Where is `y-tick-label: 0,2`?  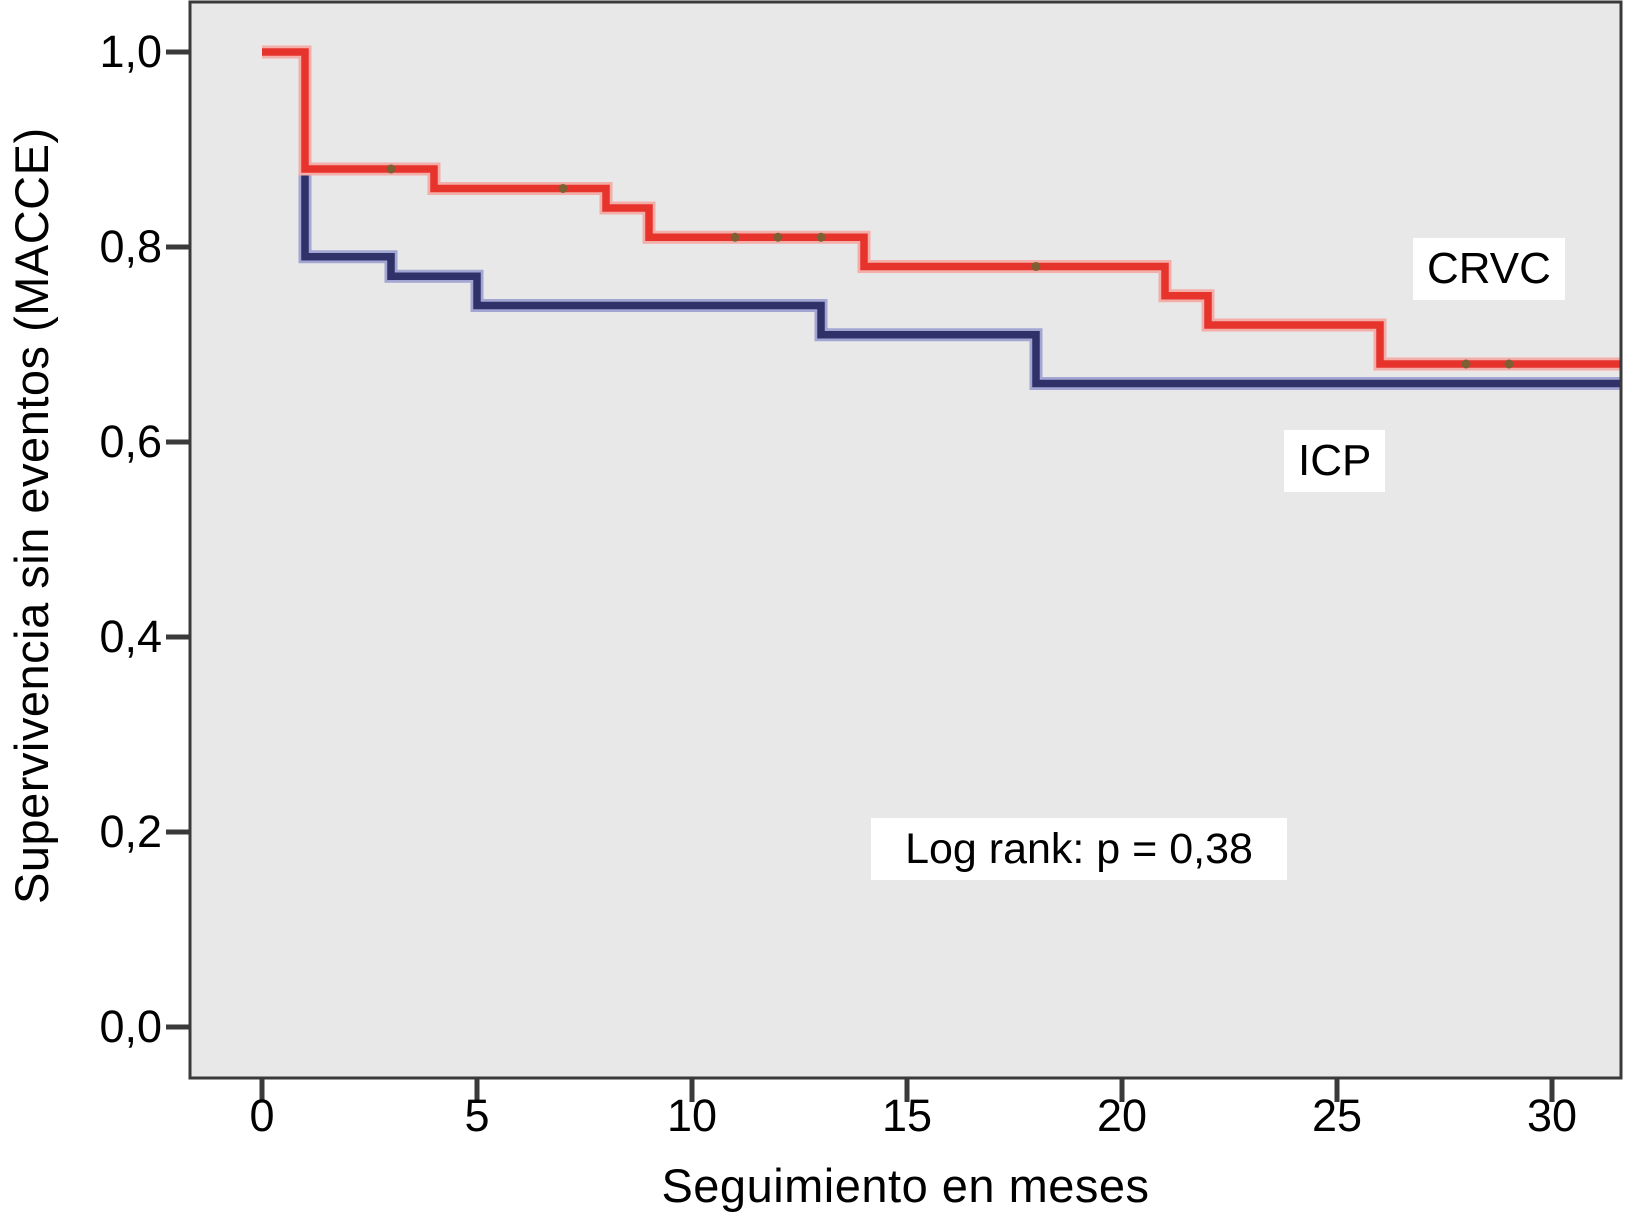
y-tick-label: 0,2 is located at coordinates (130, 831).